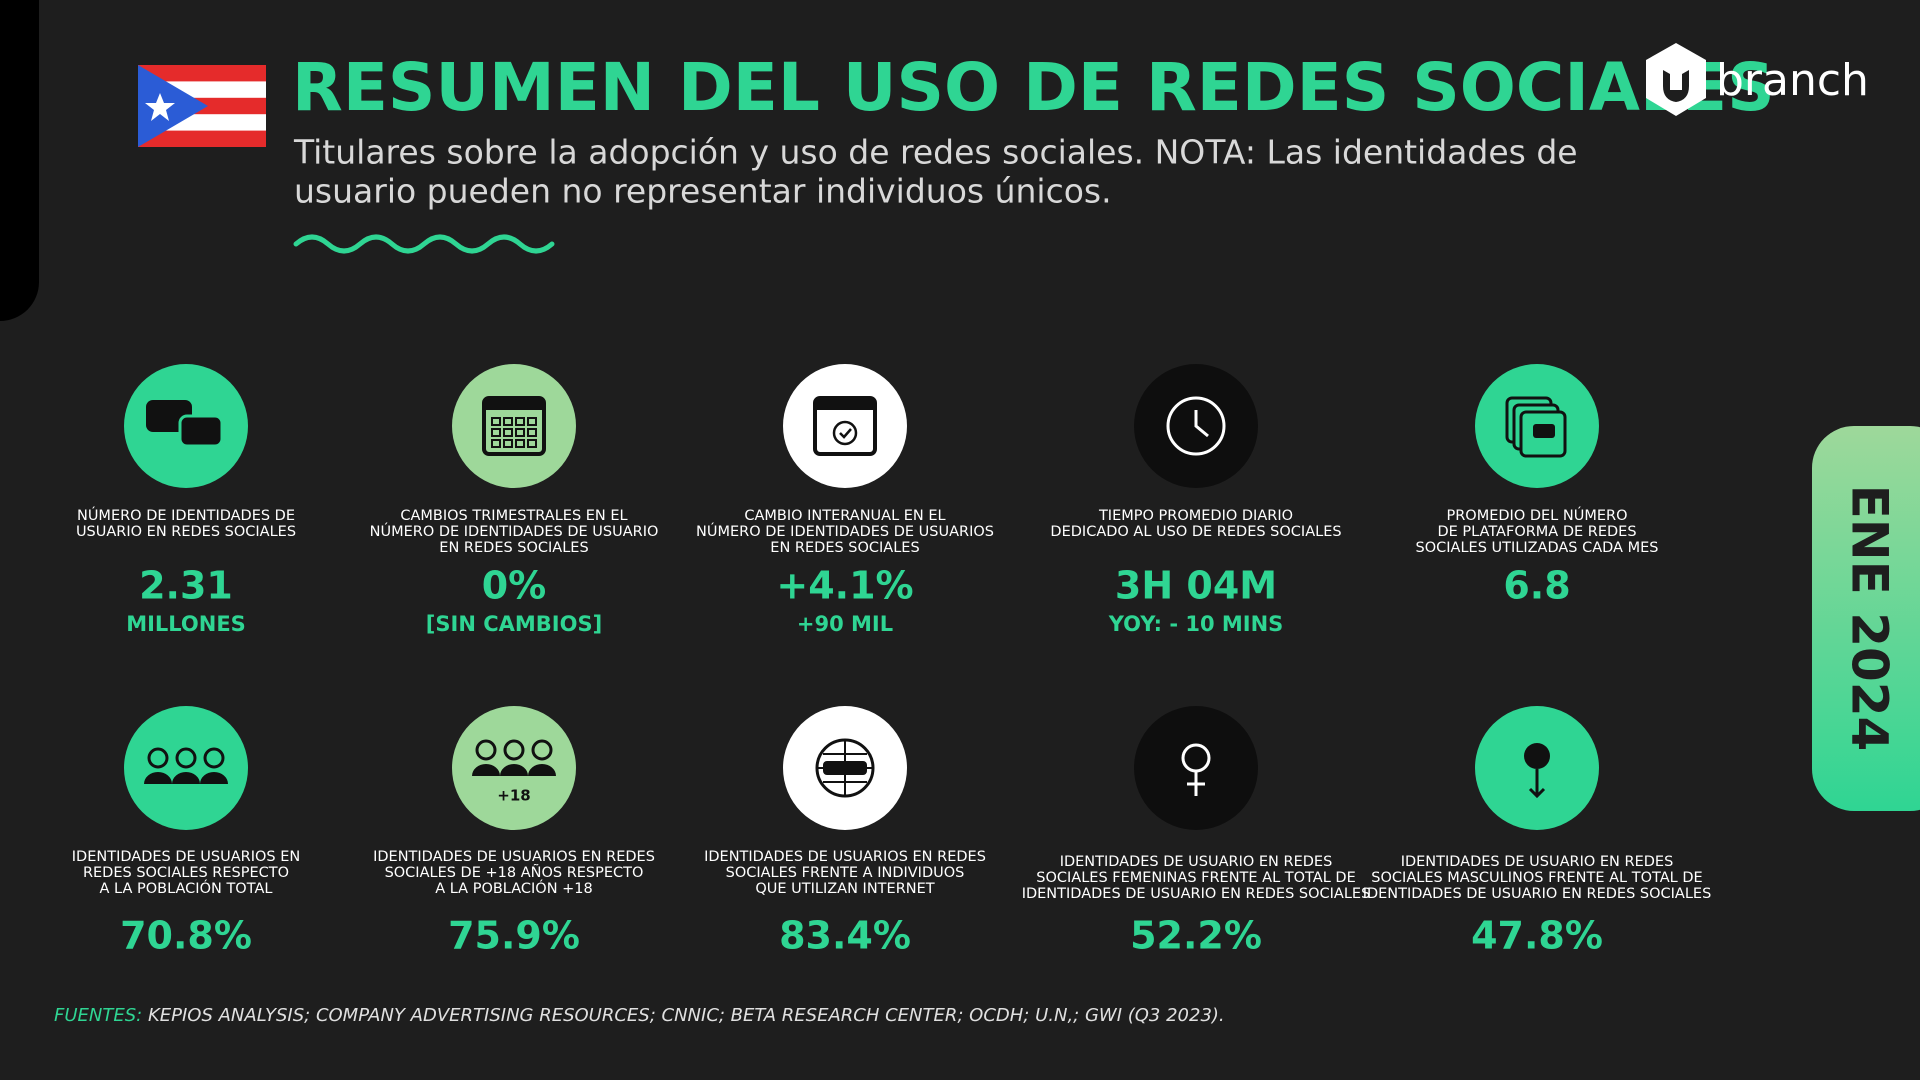  I want to click on stat-label: PROMEDIO DEL NÚMERO, so click(1536, 515).